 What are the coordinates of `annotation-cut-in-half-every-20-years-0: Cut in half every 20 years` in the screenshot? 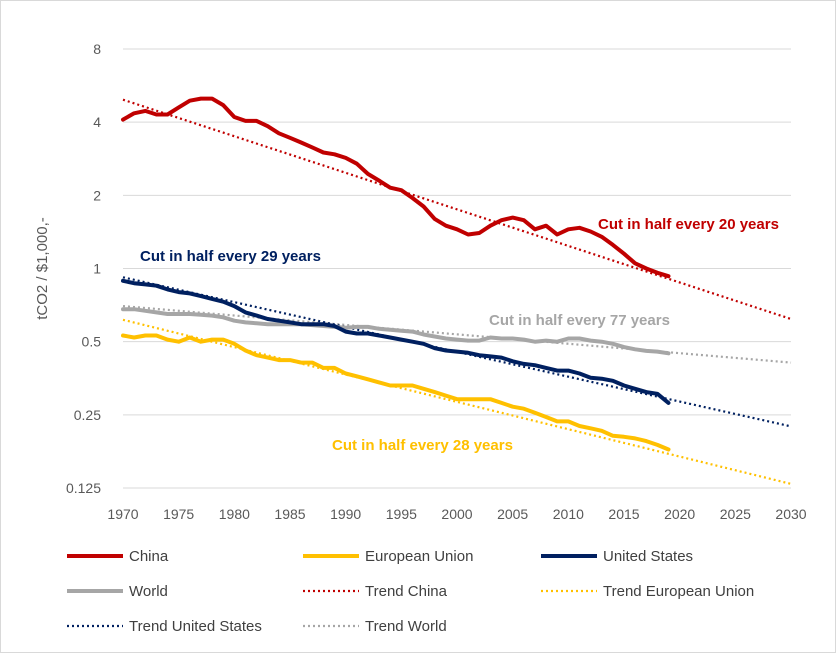 It's located at (688, 224).